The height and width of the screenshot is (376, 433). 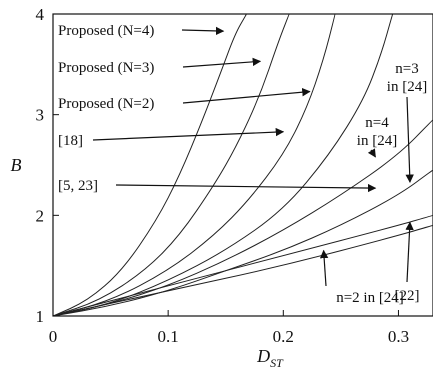 What do you see at coordinates (377, 123) in the screenshot?
I see `annotation-label: n=4` at bounding box center [377, 123].